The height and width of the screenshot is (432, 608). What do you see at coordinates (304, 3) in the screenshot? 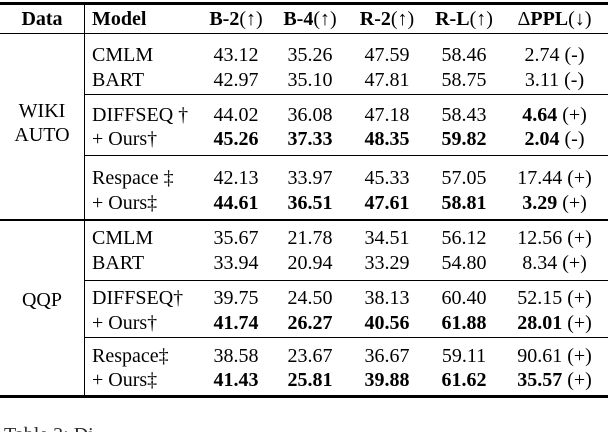
I see `table-rule-top` at bounding box center [304, 3].